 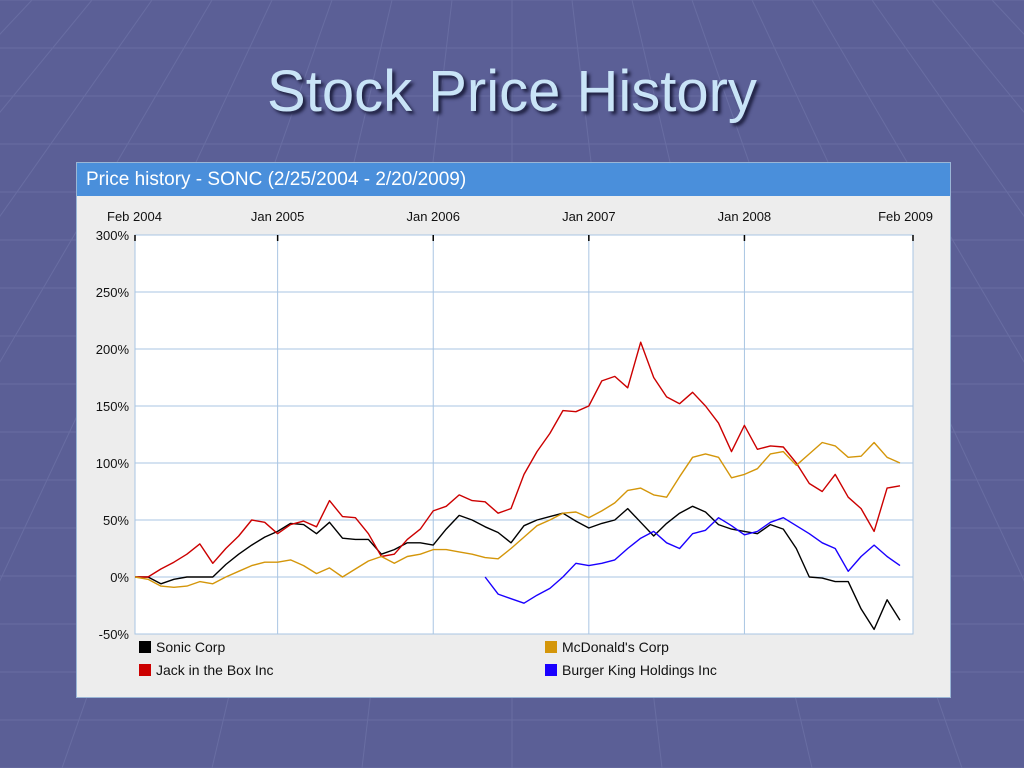 What do you see at coordinates (113, 349) in the screenshot?
I see `y-tick-label: 200%` at bounding box center [113, 349].